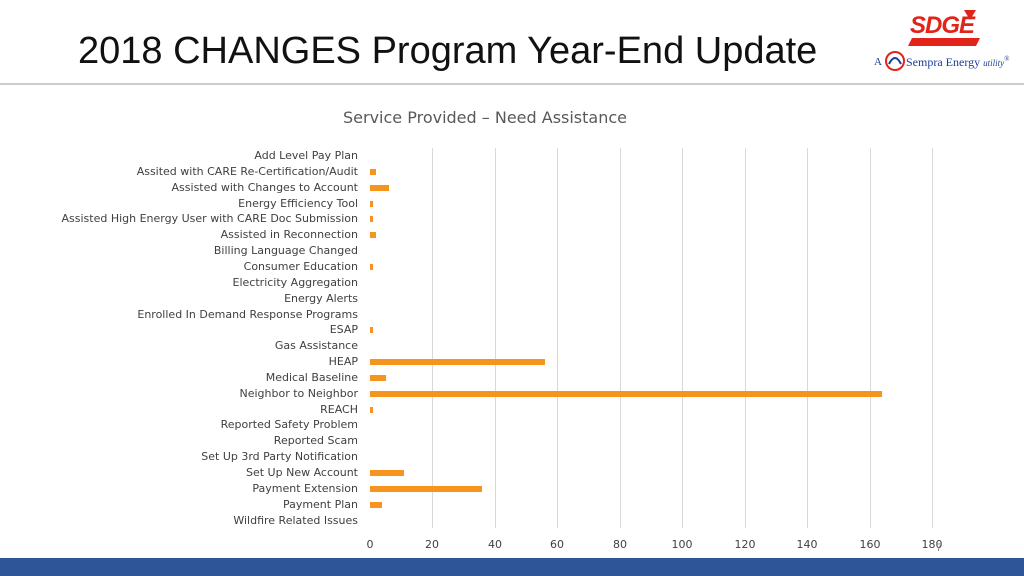  Describe the element at coordinates (321, 298) in the screenshot. I see `category-label: Energy Alerts` at that location.